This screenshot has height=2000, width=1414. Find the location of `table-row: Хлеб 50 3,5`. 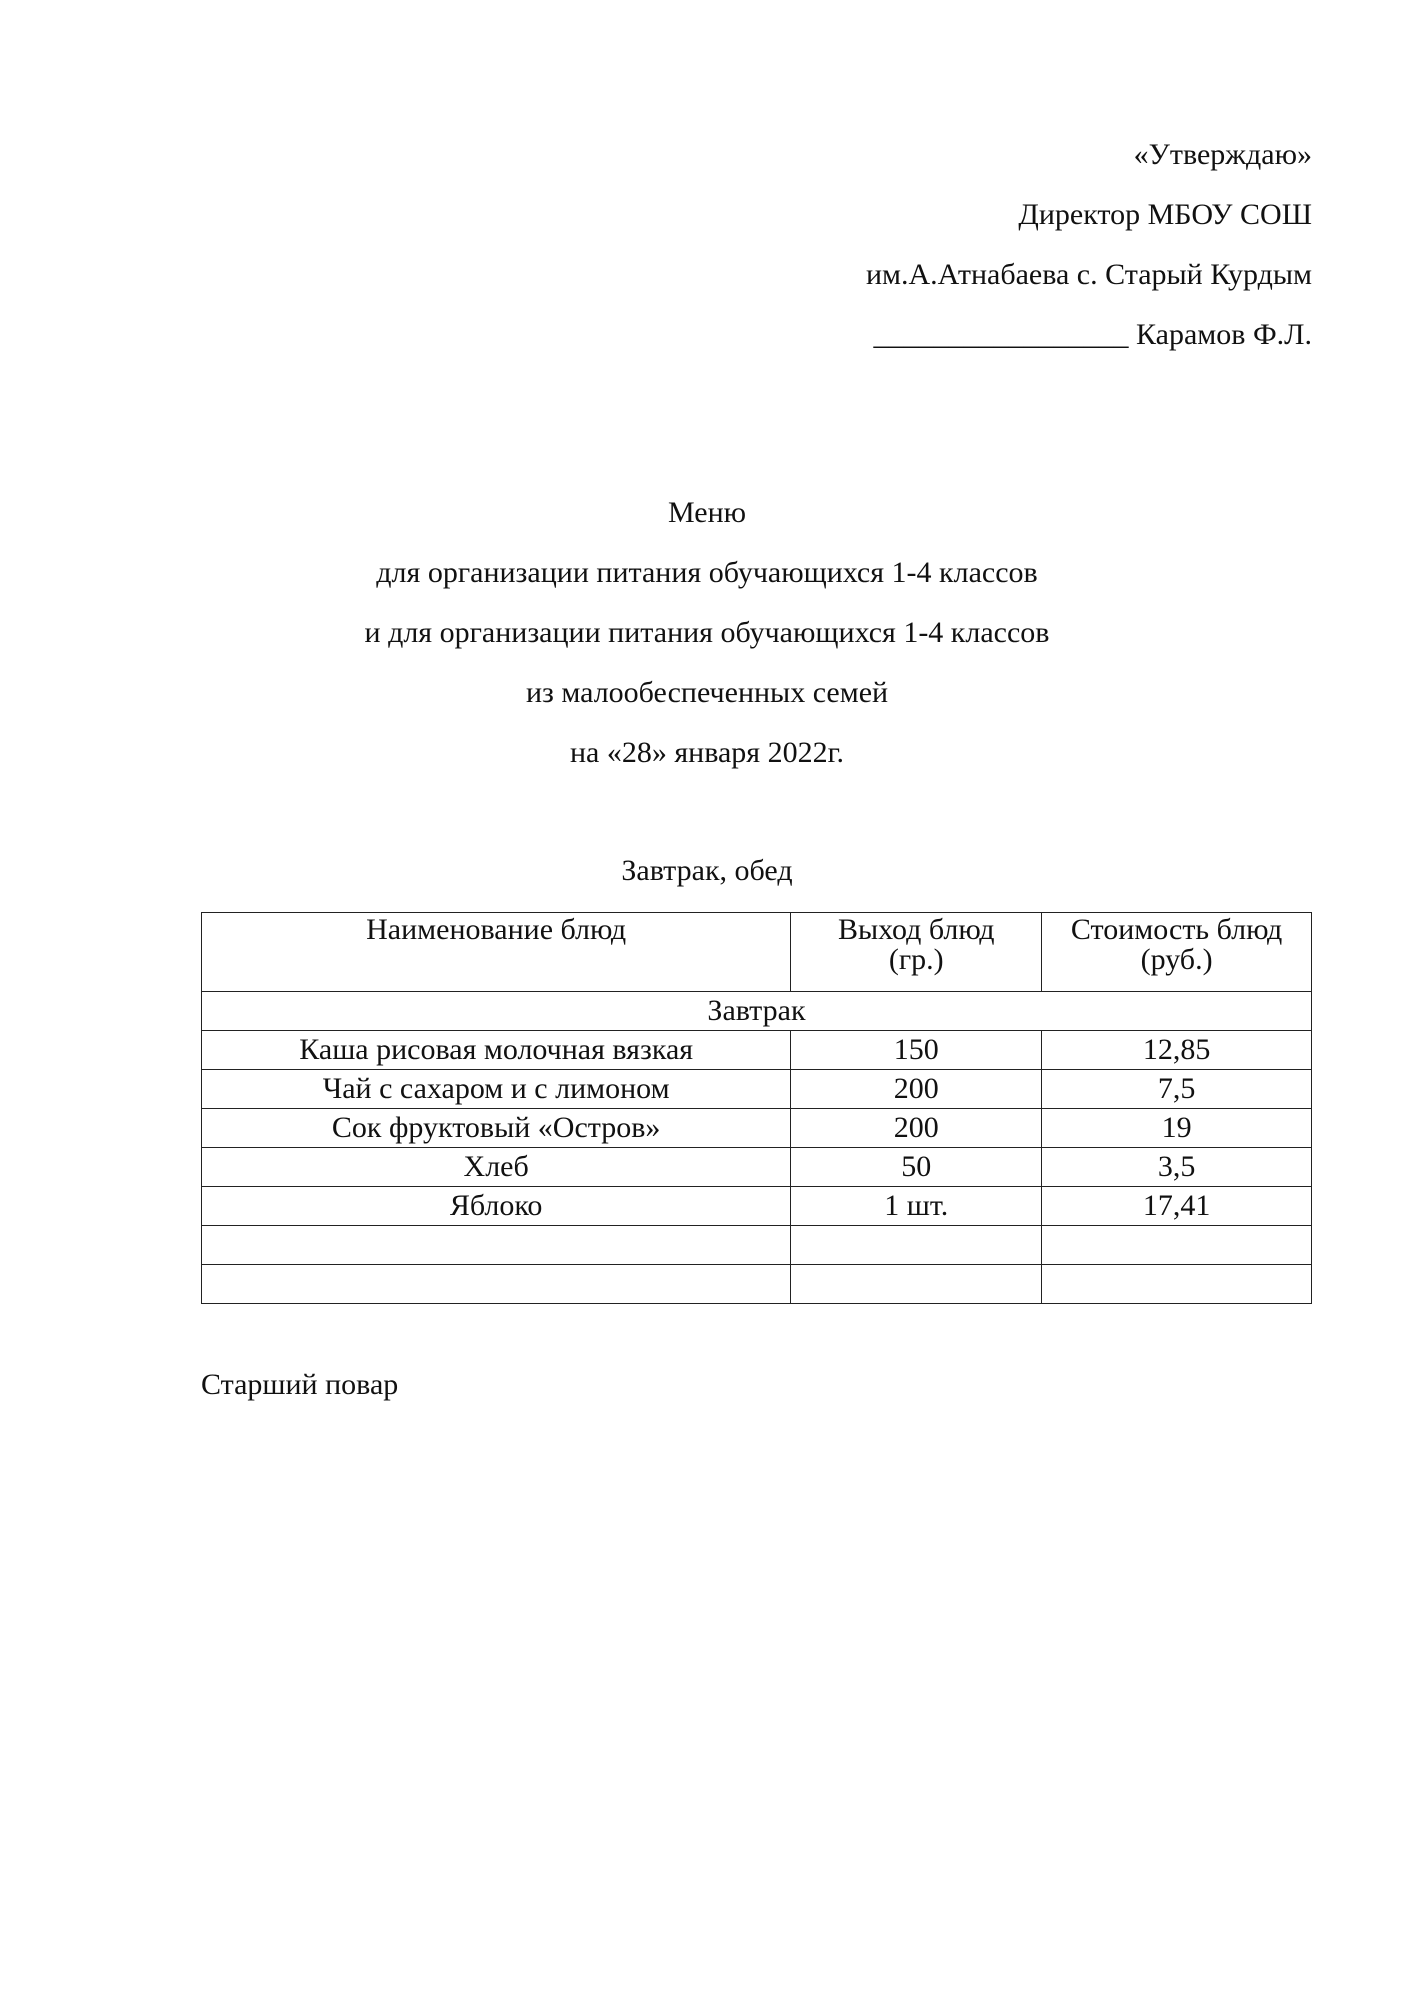

table-row: Хлеб 50 3,5 is located at coordinates (756, 1167).